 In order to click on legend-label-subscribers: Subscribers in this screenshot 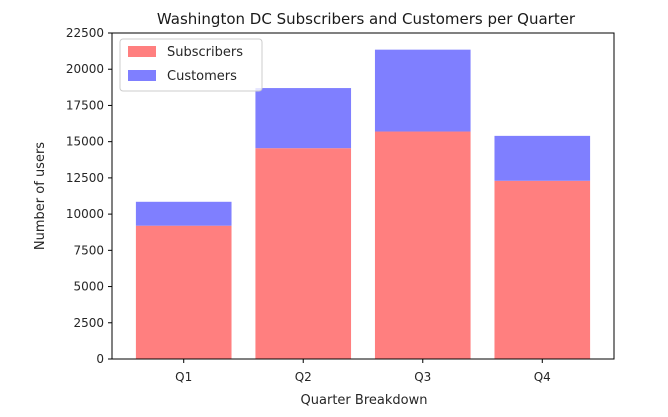, I will do `click(205, 52)`.